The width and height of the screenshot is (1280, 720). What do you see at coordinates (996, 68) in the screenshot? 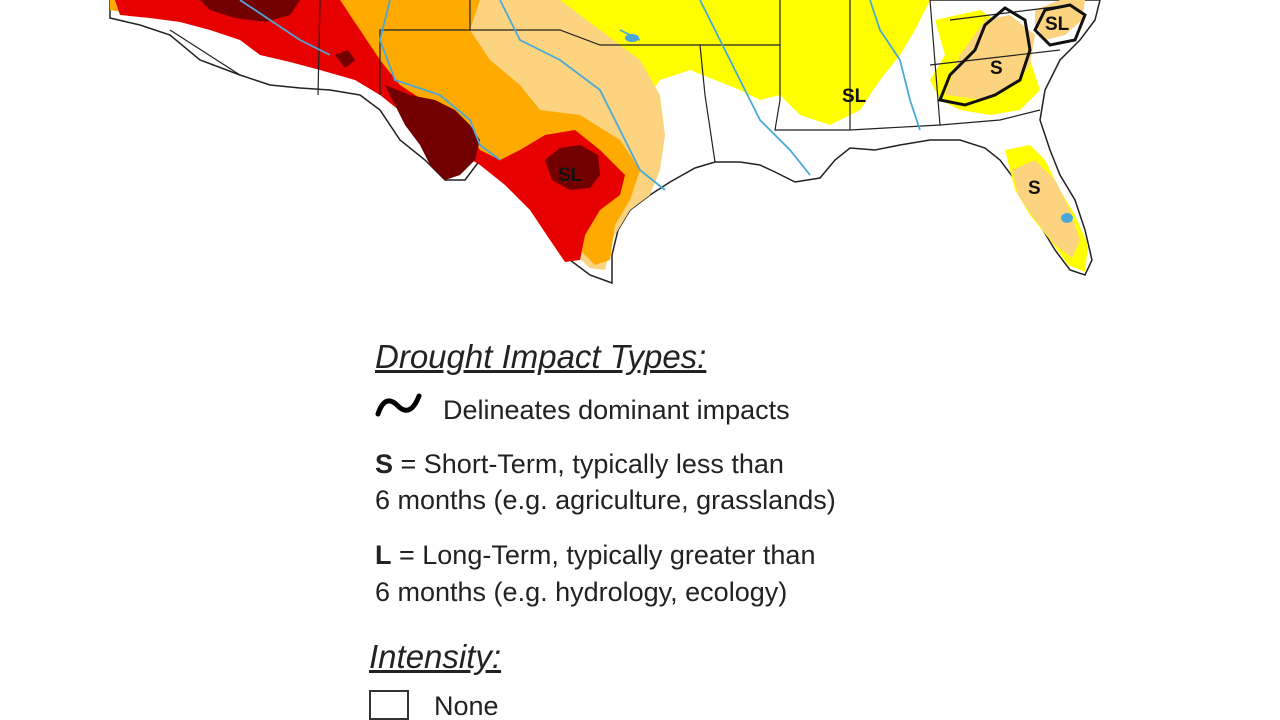
I see `label-carolina-s: S` at bounding box center [996, 68].